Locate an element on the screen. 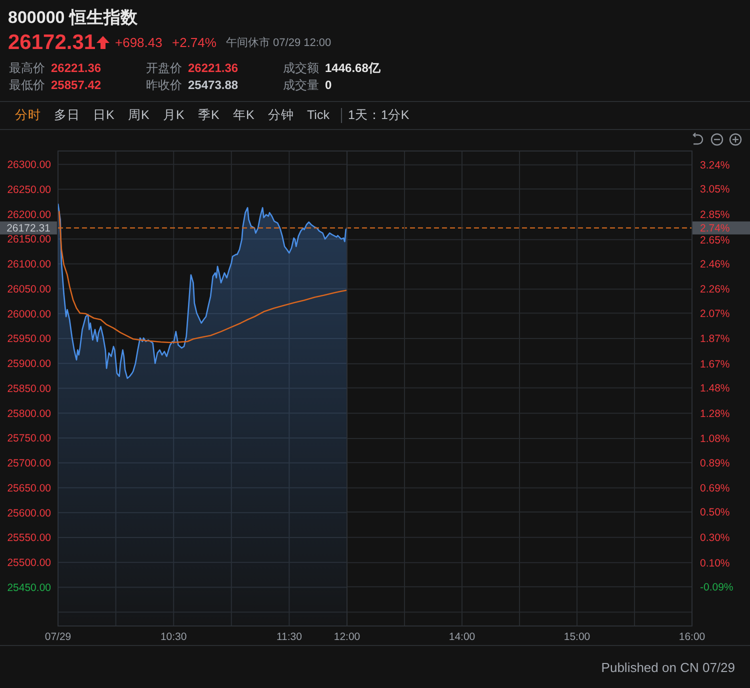 The image size is (750, 688). annotation: 2.74% is located at coordinates (715, 228).